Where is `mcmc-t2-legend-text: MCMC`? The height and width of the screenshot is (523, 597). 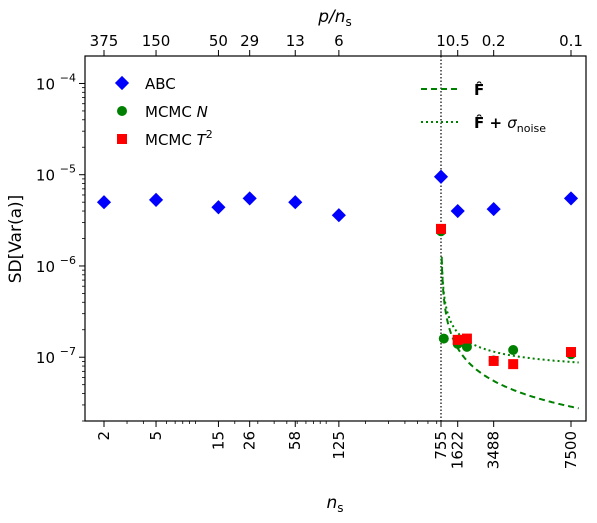
mcmc-t2-legend-text: MCMC is located at coordinates (171, 140).